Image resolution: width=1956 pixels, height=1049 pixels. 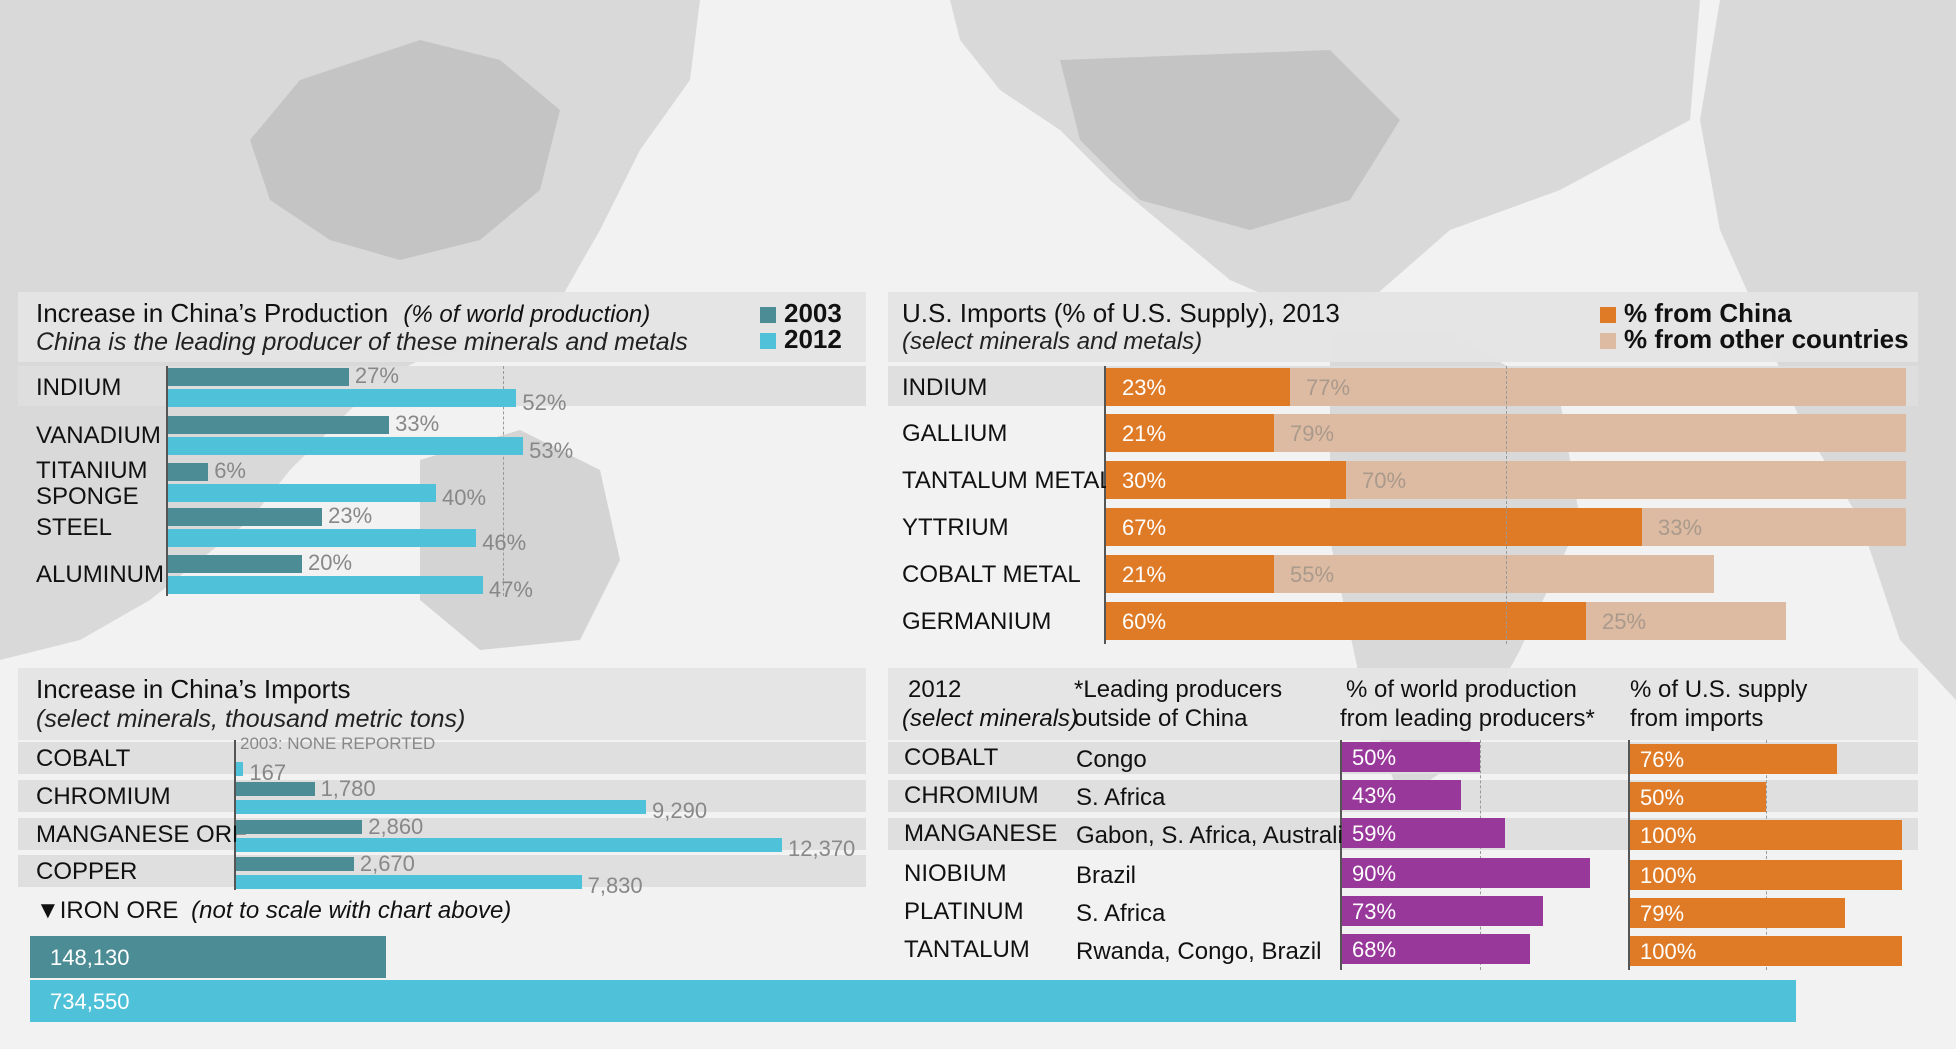 I want to click on us-imports-header, so click(x=1403, y=327).